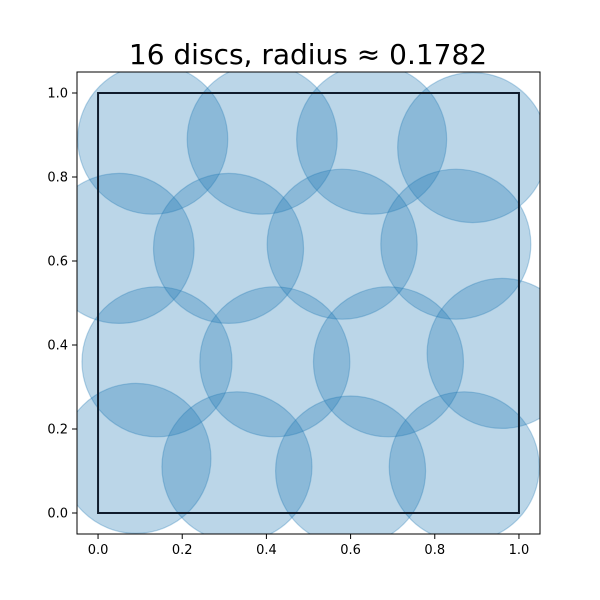 This screenshot has width=600, height=600. What do you see at coordinates (57, 514) in the screenshot?
I see `y-tick-label: 0.0` at bounding box center [57, 514].